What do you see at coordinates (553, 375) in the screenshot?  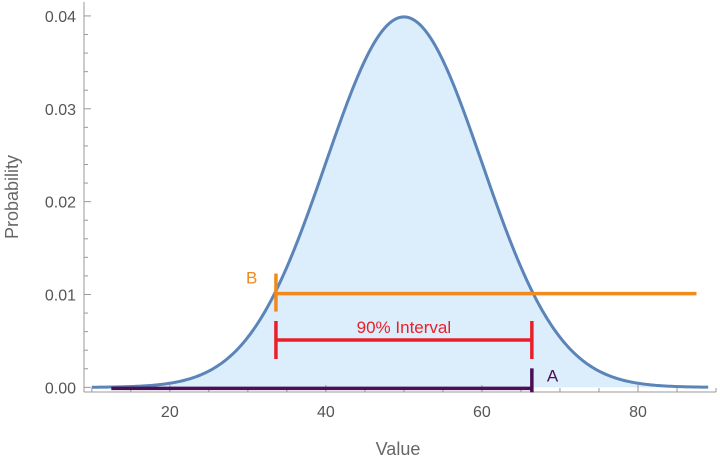 I see `annotation-label-a: A` at bounding box center [553, 375].